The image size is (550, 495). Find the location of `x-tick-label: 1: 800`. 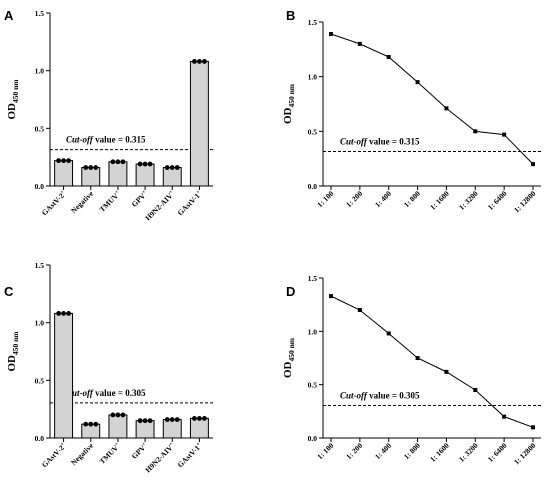

x-tick-label: 1: 800 is located at coordinates (412, 199).